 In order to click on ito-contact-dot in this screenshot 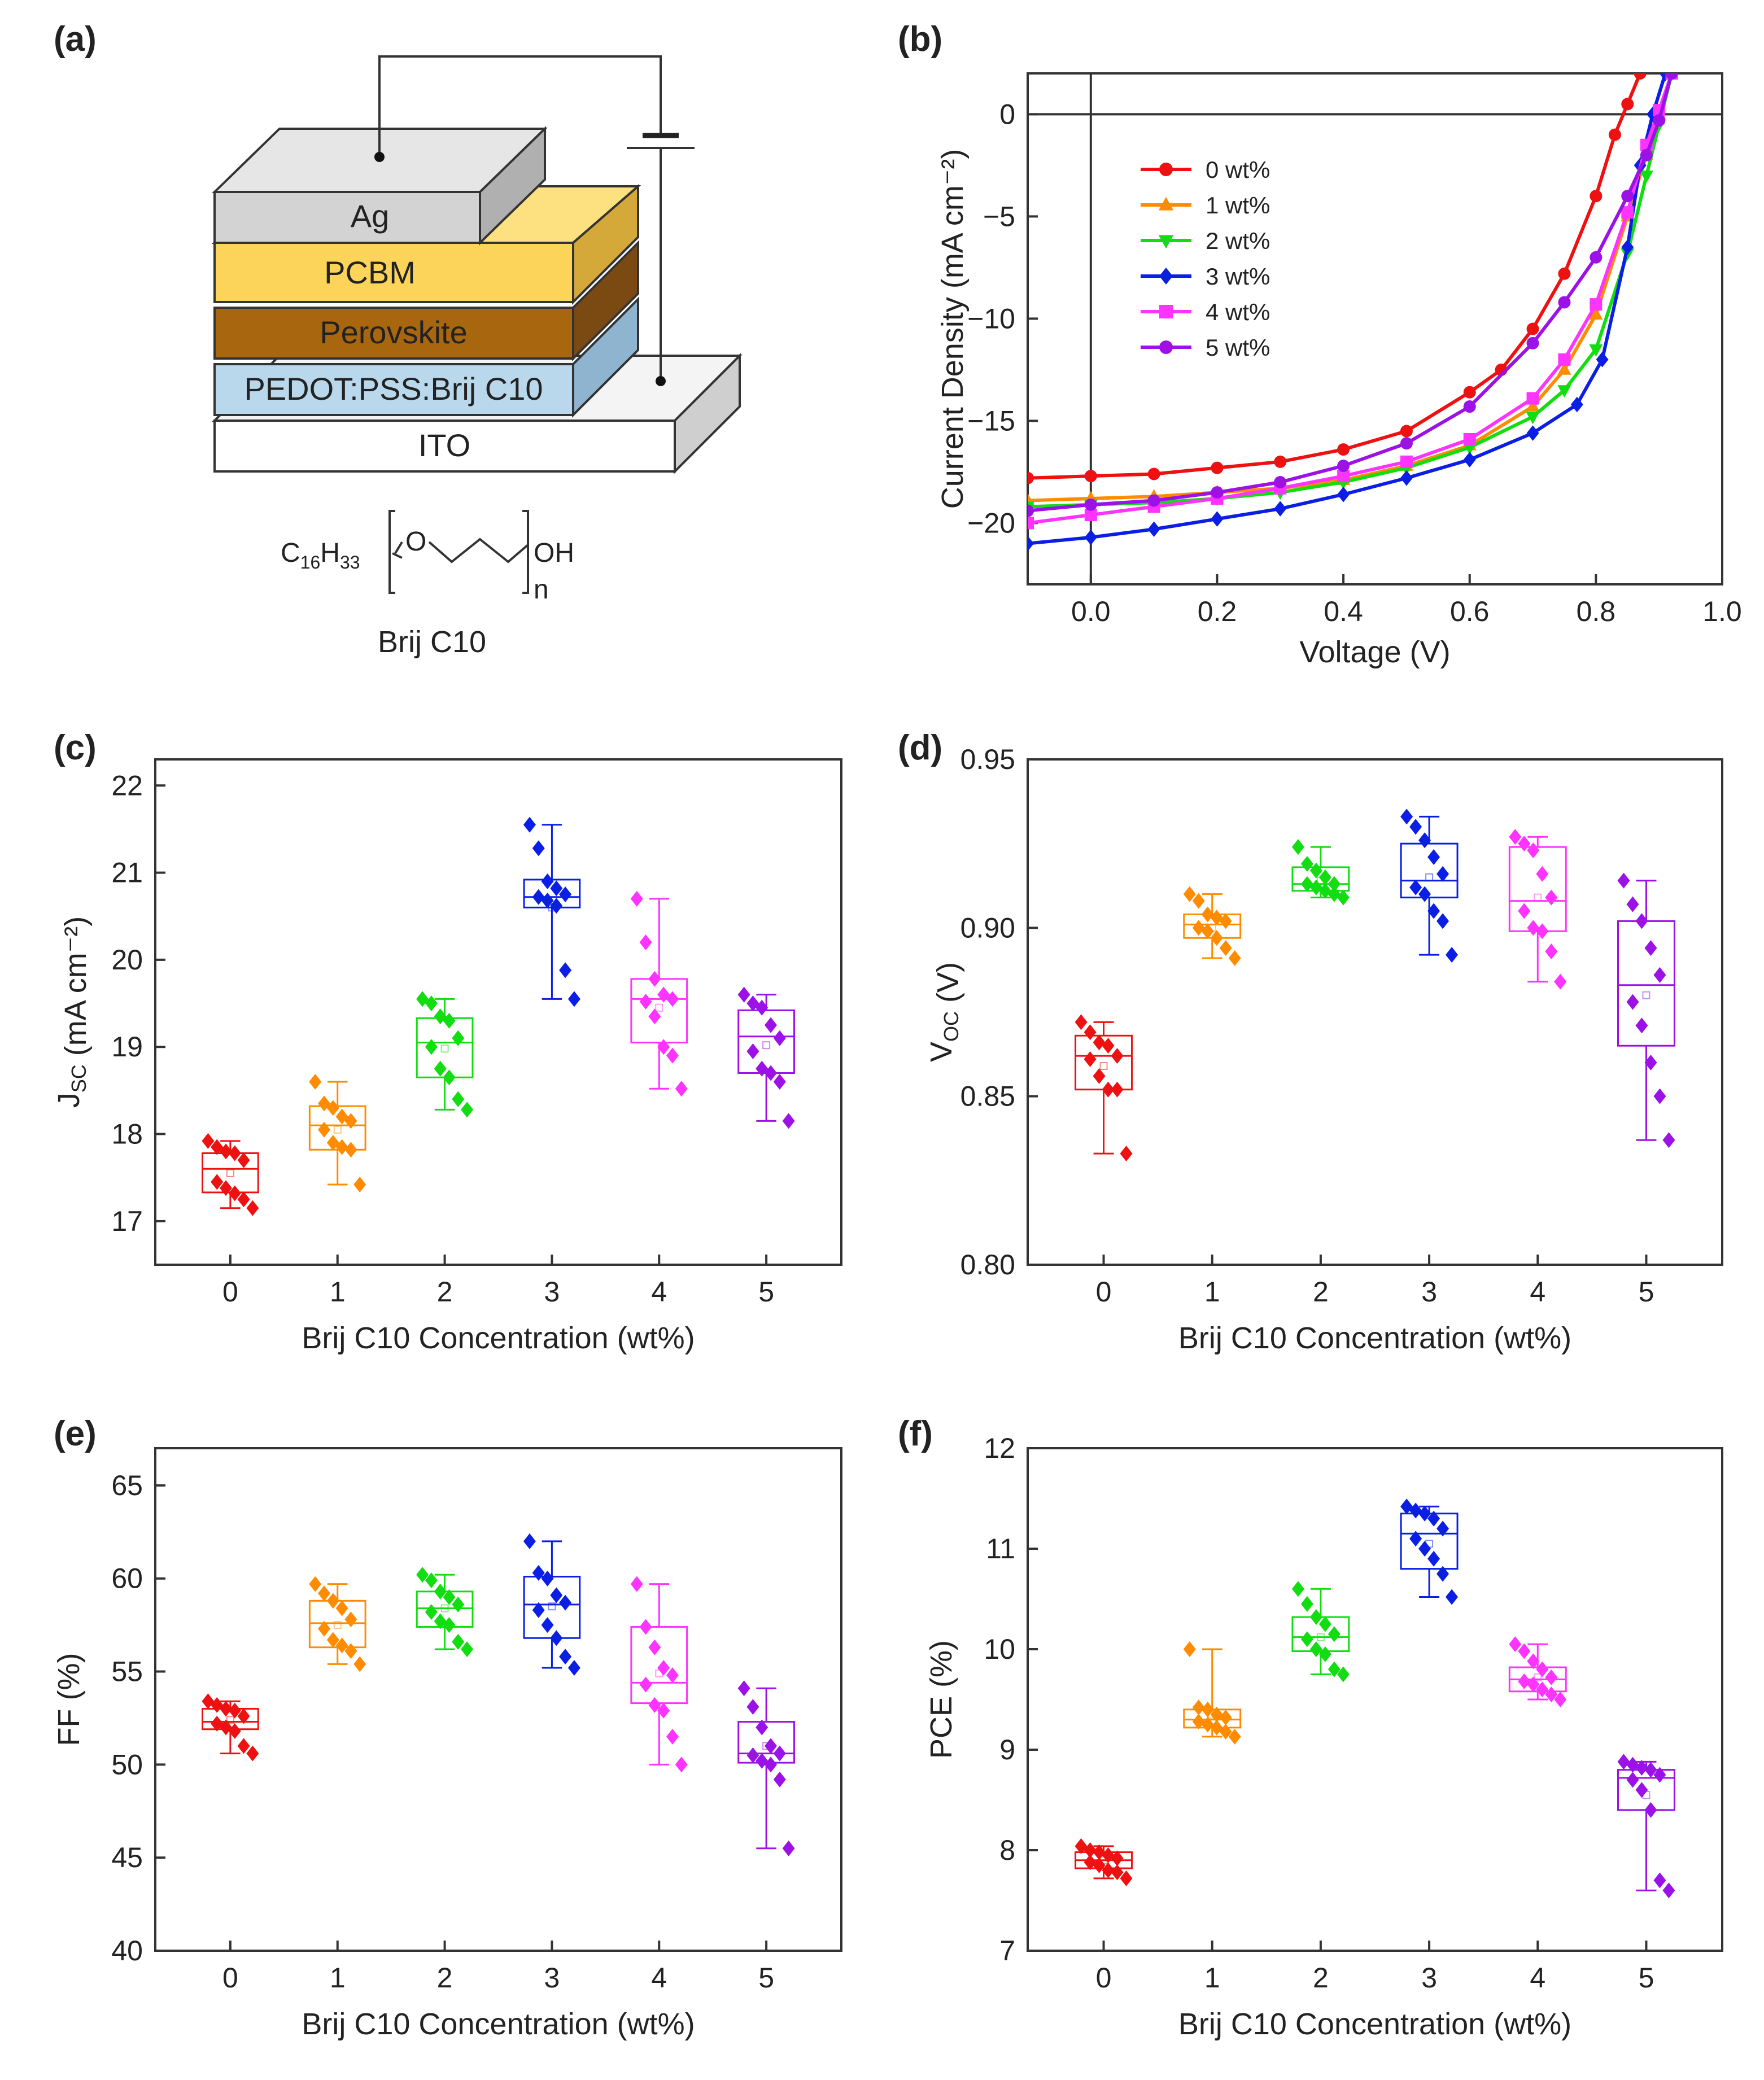, I will do `click(661, 381)`.